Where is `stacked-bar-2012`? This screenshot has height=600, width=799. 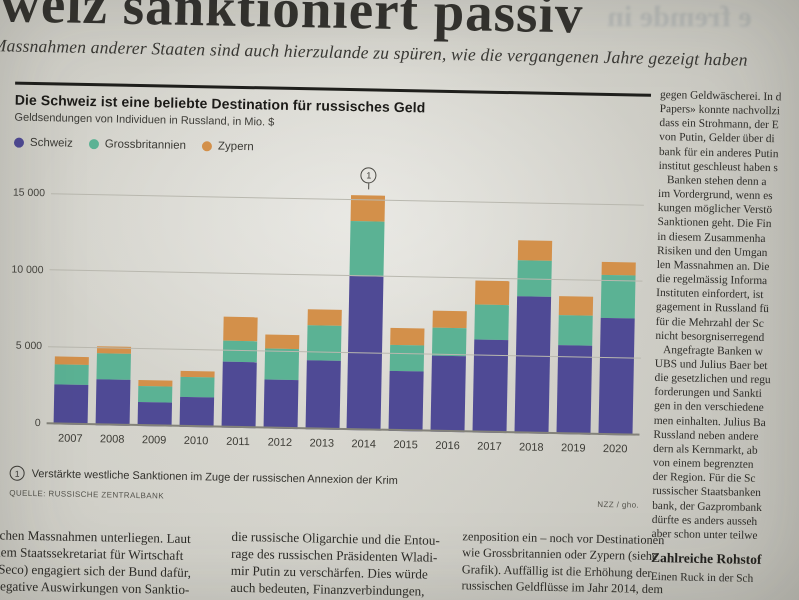 stacked-bar-2012 is located at coordinates (281, 381).